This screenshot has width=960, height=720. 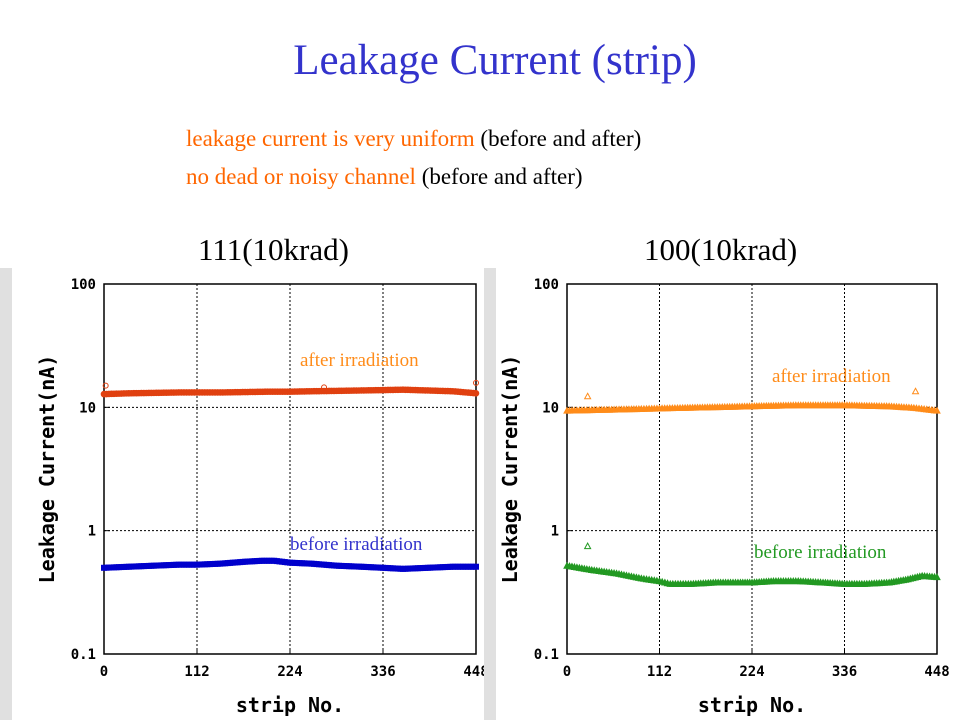 What do you see at coordinates (502, 176) in the screenshot?
I see `bullet-no-dead-note: (before and after)` at bounding box center [502, 176].